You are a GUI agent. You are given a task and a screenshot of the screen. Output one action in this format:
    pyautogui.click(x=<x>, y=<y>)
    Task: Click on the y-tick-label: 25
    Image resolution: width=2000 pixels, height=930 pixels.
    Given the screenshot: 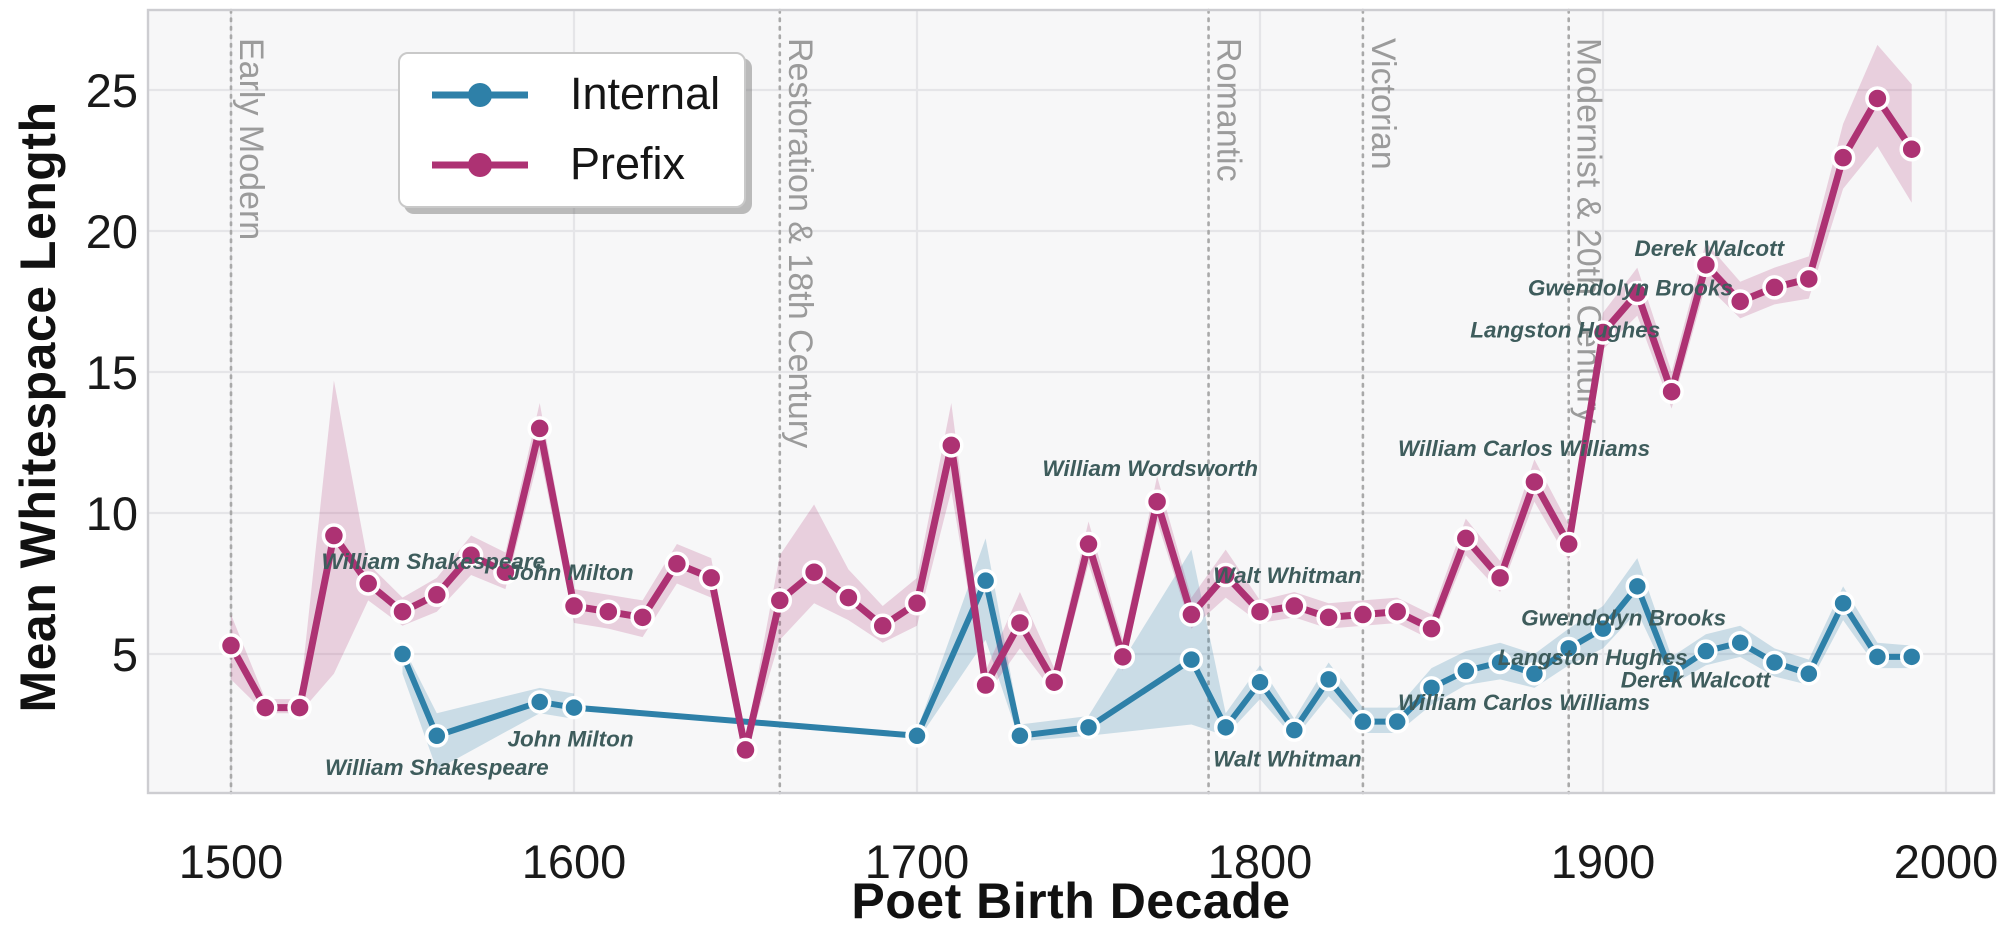 What is the action you would take?
    pyautogui.click(x=111, y=90)
    